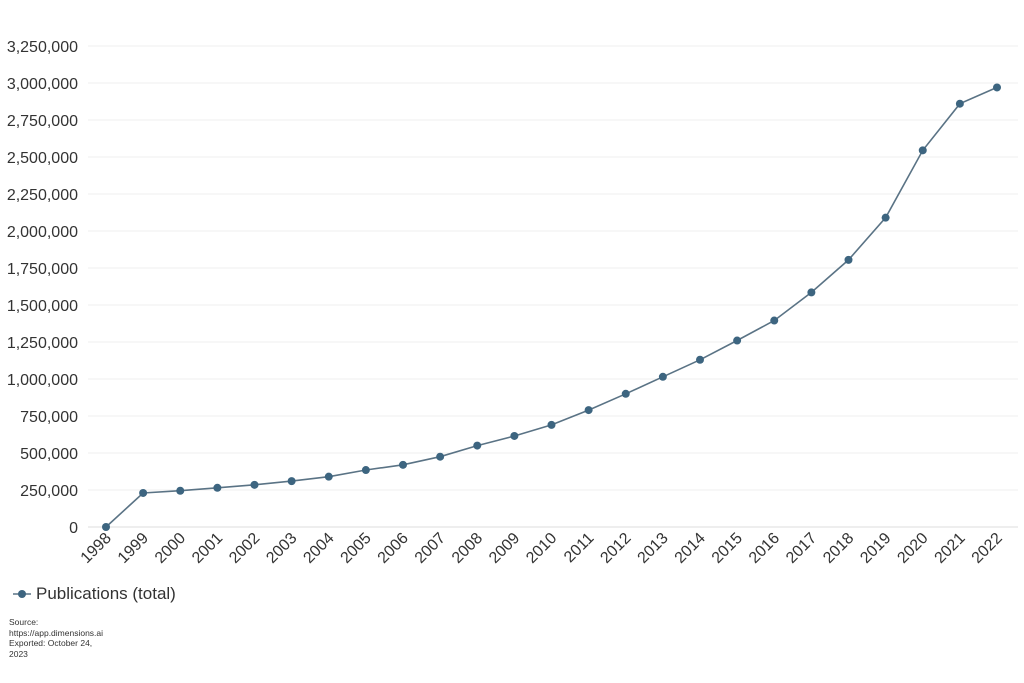 This screenshot has width=1024, height=683. Describe the element at coordinates (42, 84) in the screenshot. I see `y-tick-label: 3,000,000` at that location.